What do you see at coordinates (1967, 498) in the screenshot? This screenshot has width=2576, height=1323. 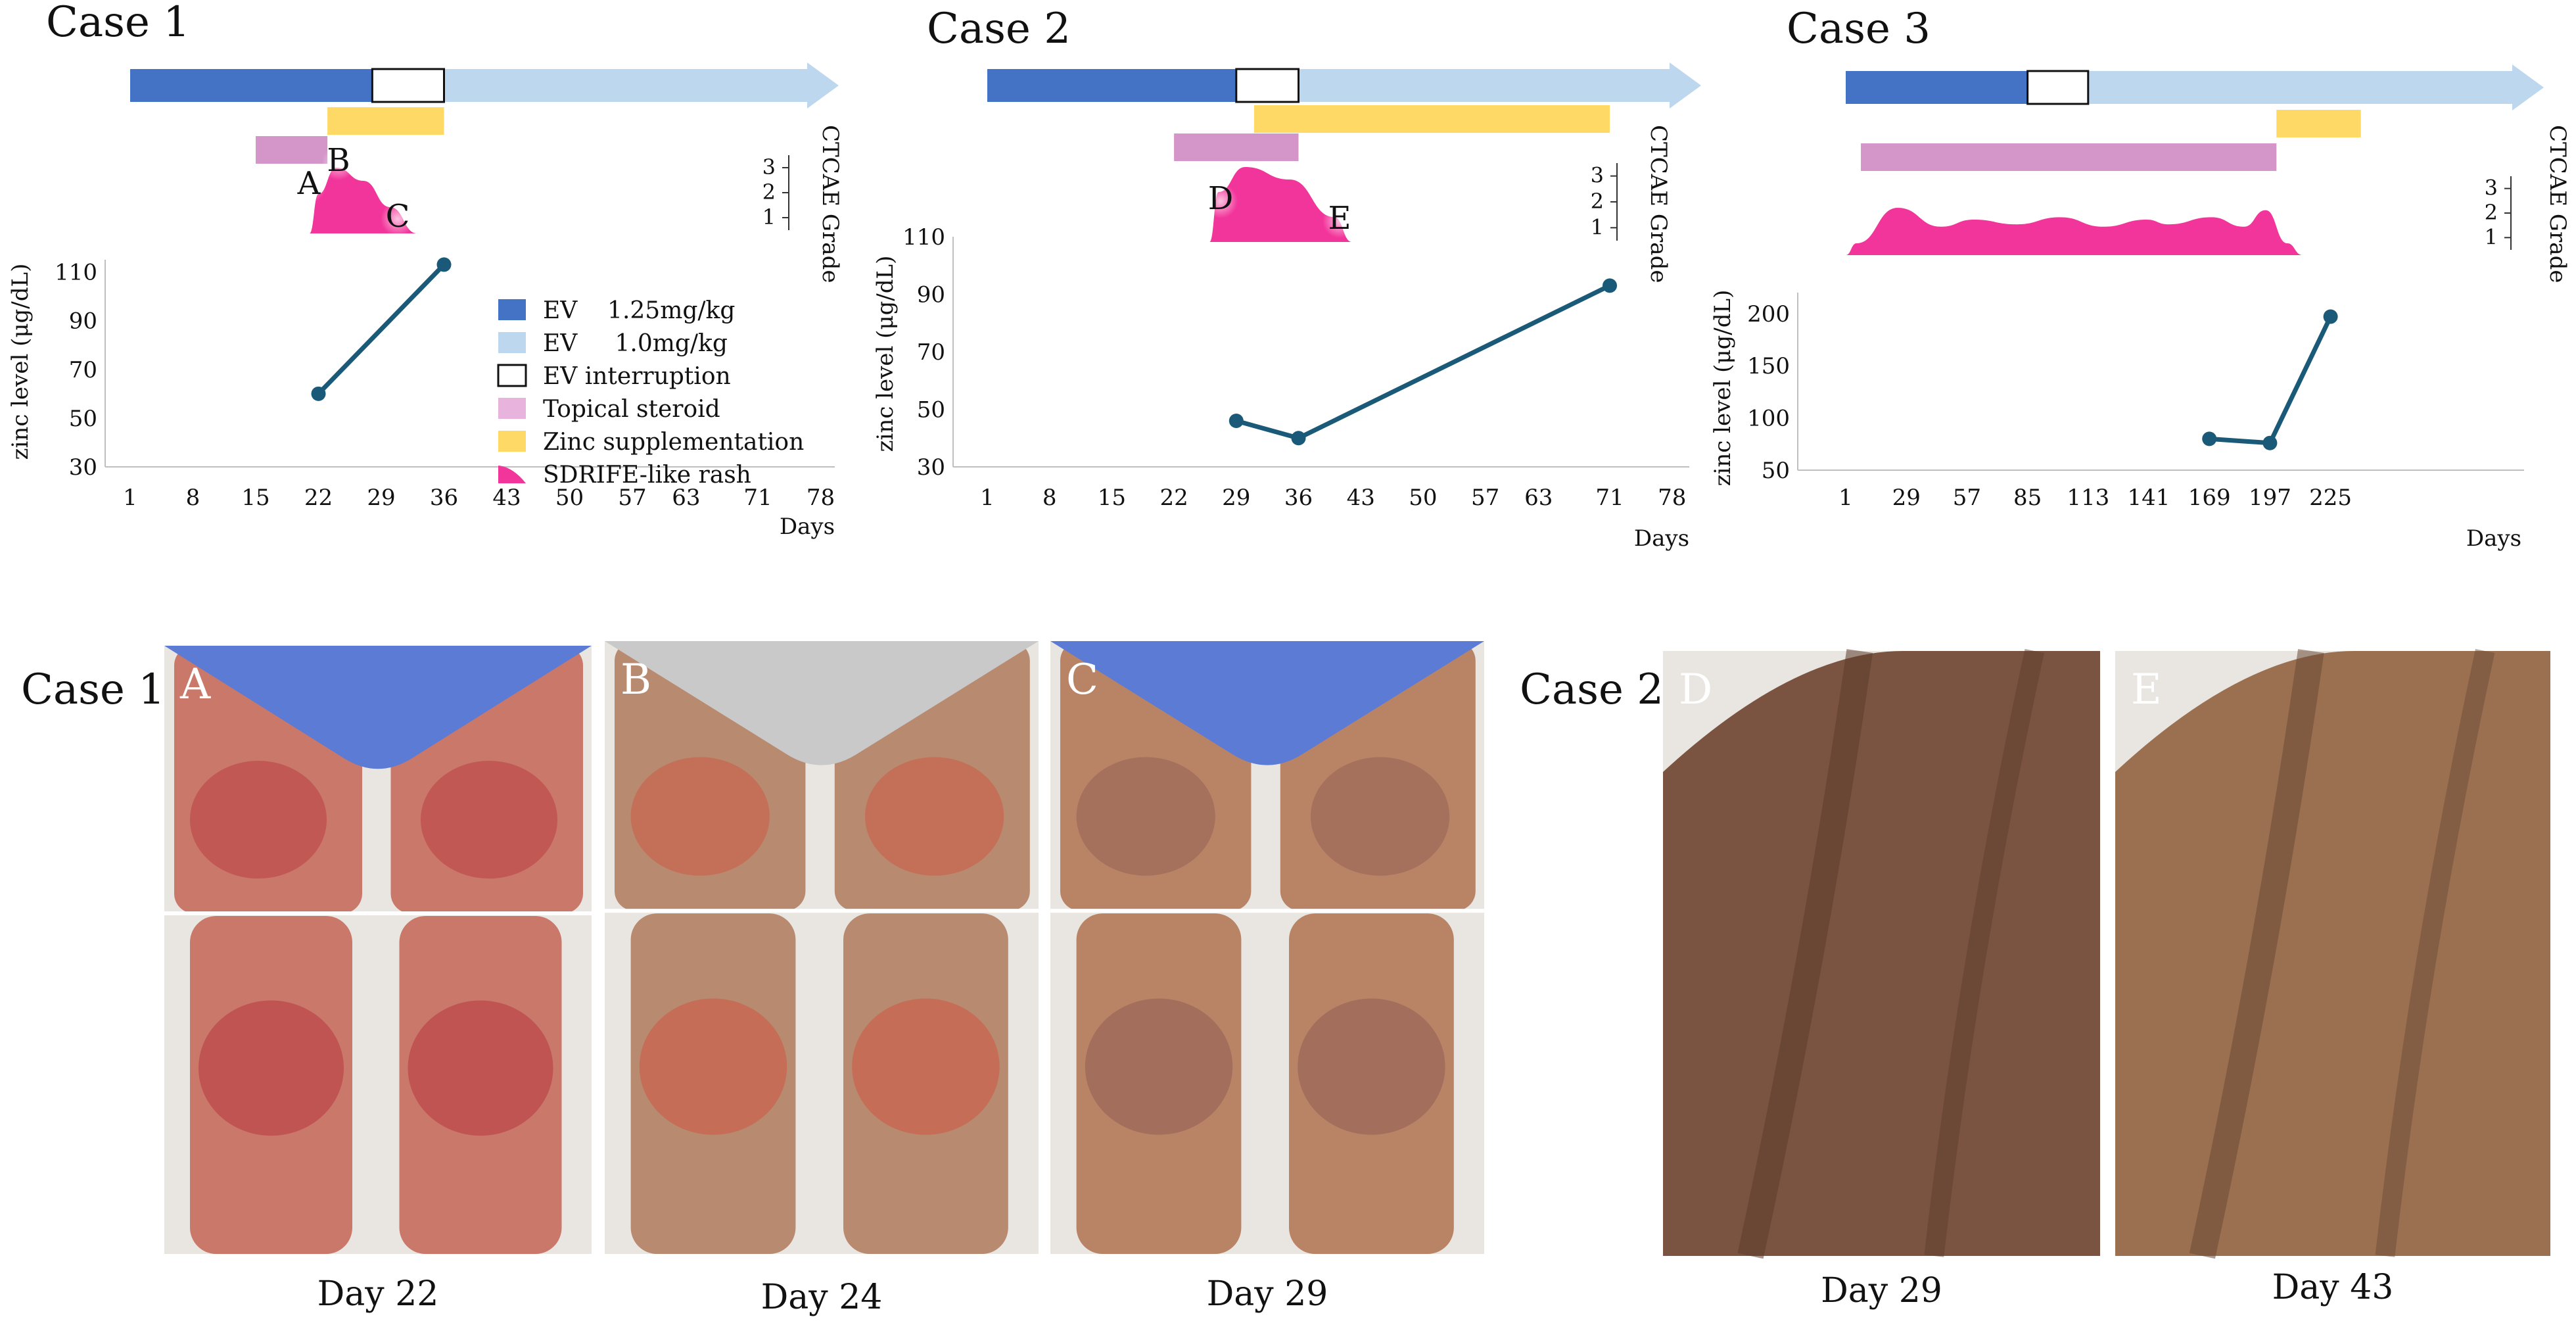 I see `x-tick-label: 57` at bounding box center [1967, 498].